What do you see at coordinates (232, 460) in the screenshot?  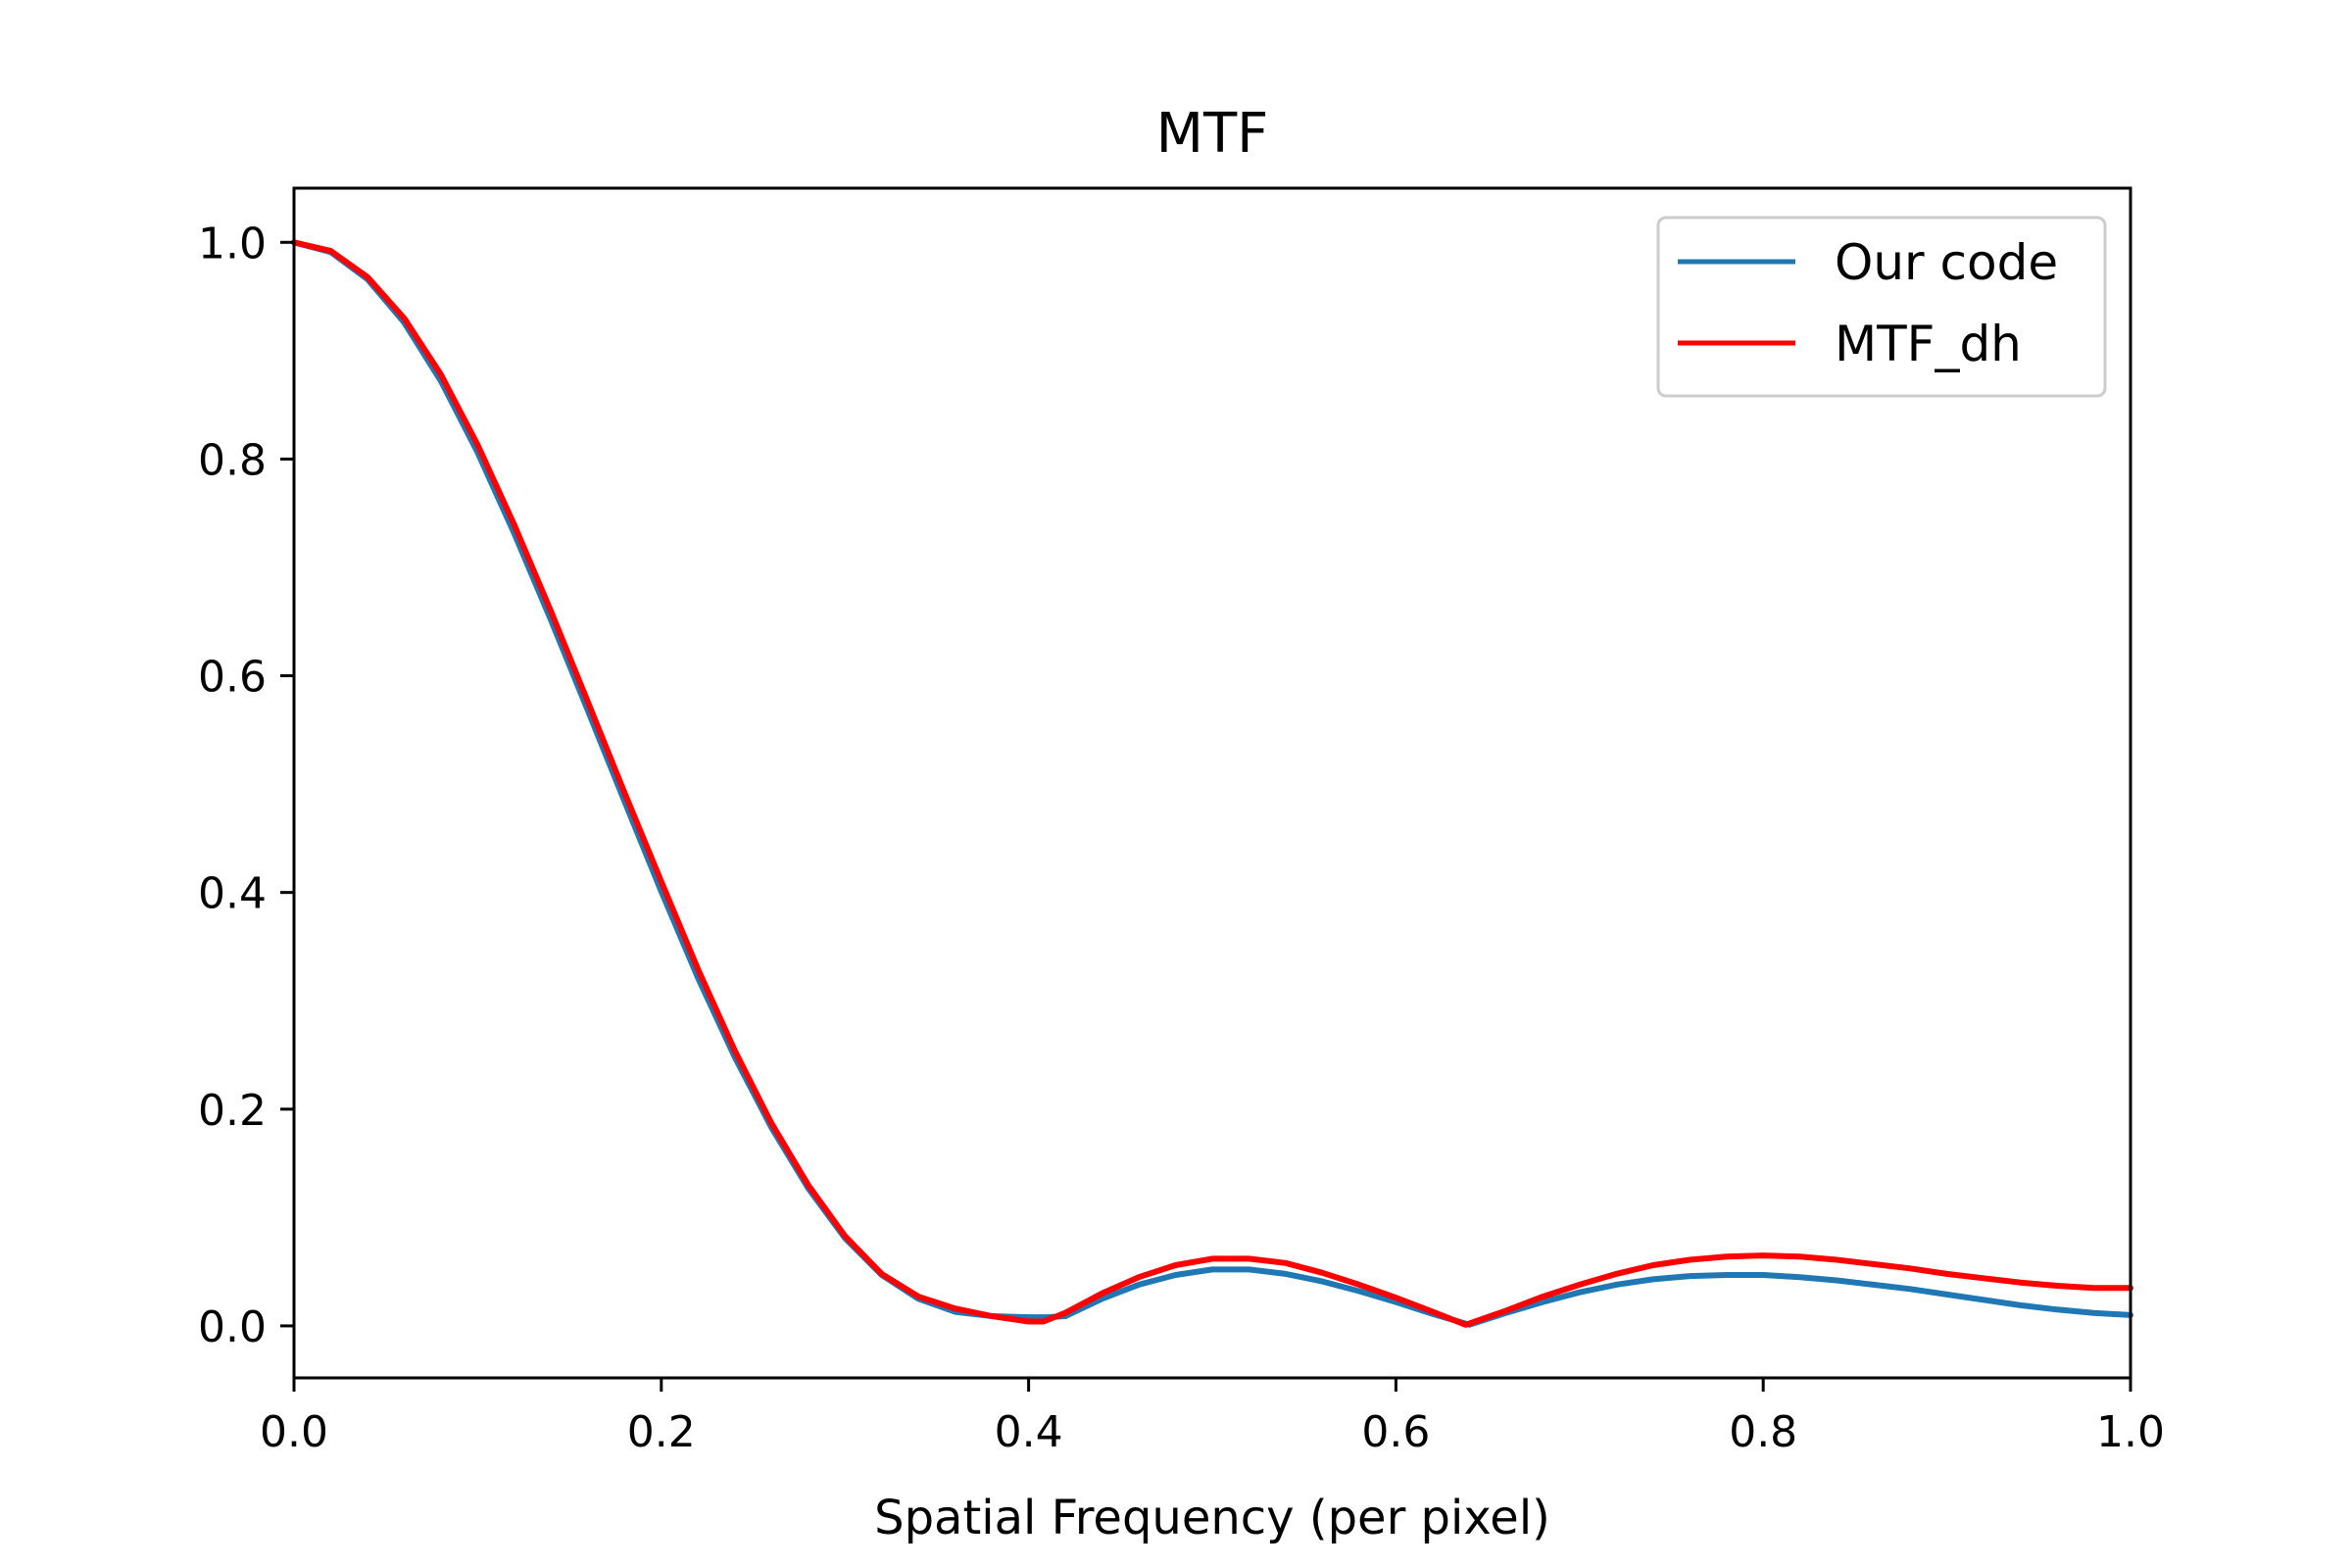 I see `y-tick-label: 0.8` at bounding box center [232, 460].